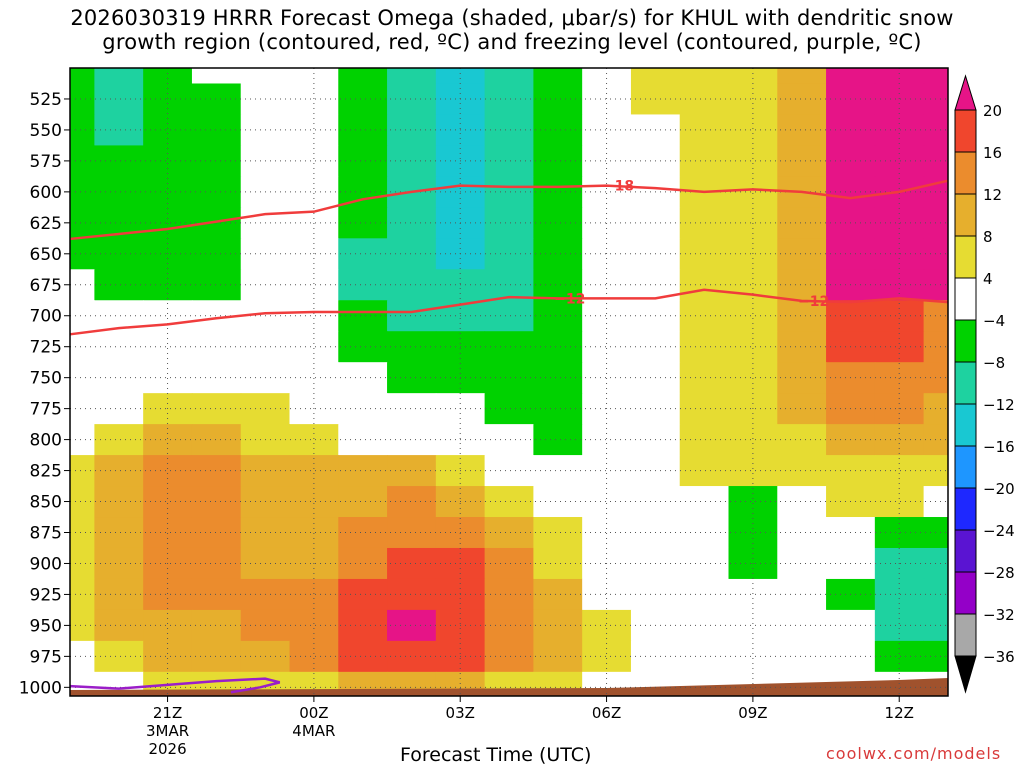  What do you see at coordinates (46, 100) in the screenshot?
I see `y-tick-label: 525` at bounding box center [46, 100].